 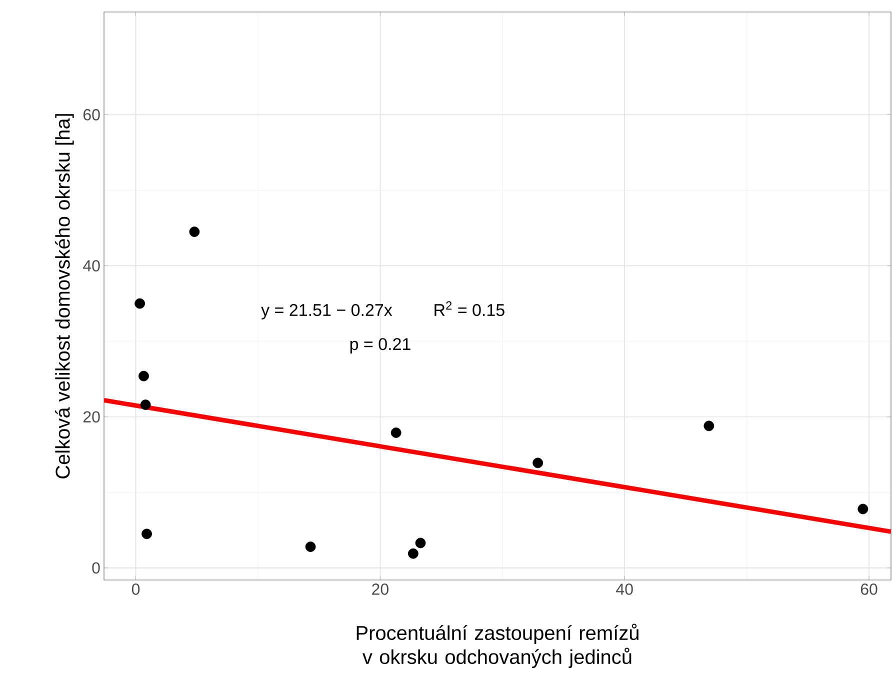 What do you see at coordinates (469, 308) in the screenshot?
I see `annotation: R$^{2}$ = 0.15` at bounding box center [469, 308].